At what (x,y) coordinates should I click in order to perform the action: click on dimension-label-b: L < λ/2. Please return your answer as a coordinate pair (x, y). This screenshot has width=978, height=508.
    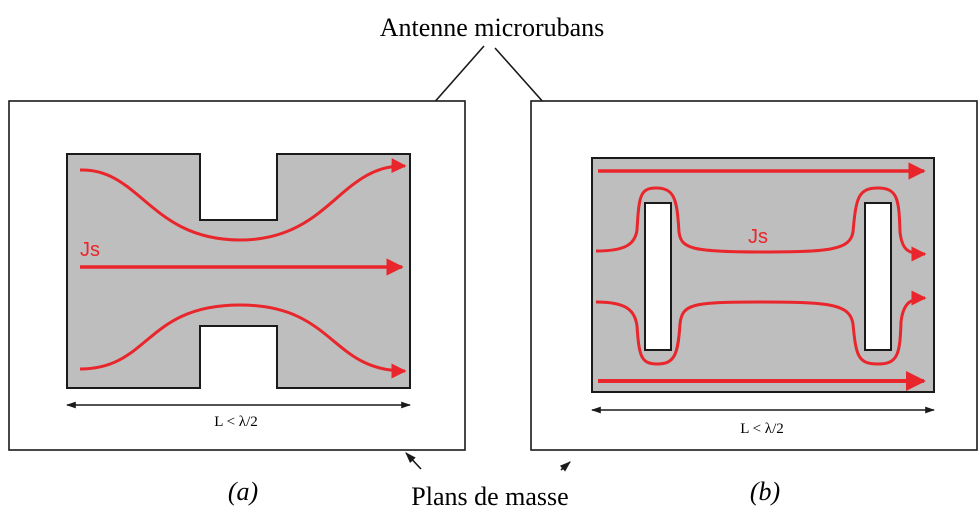
    Looking at the image, I should click on (762, 429).